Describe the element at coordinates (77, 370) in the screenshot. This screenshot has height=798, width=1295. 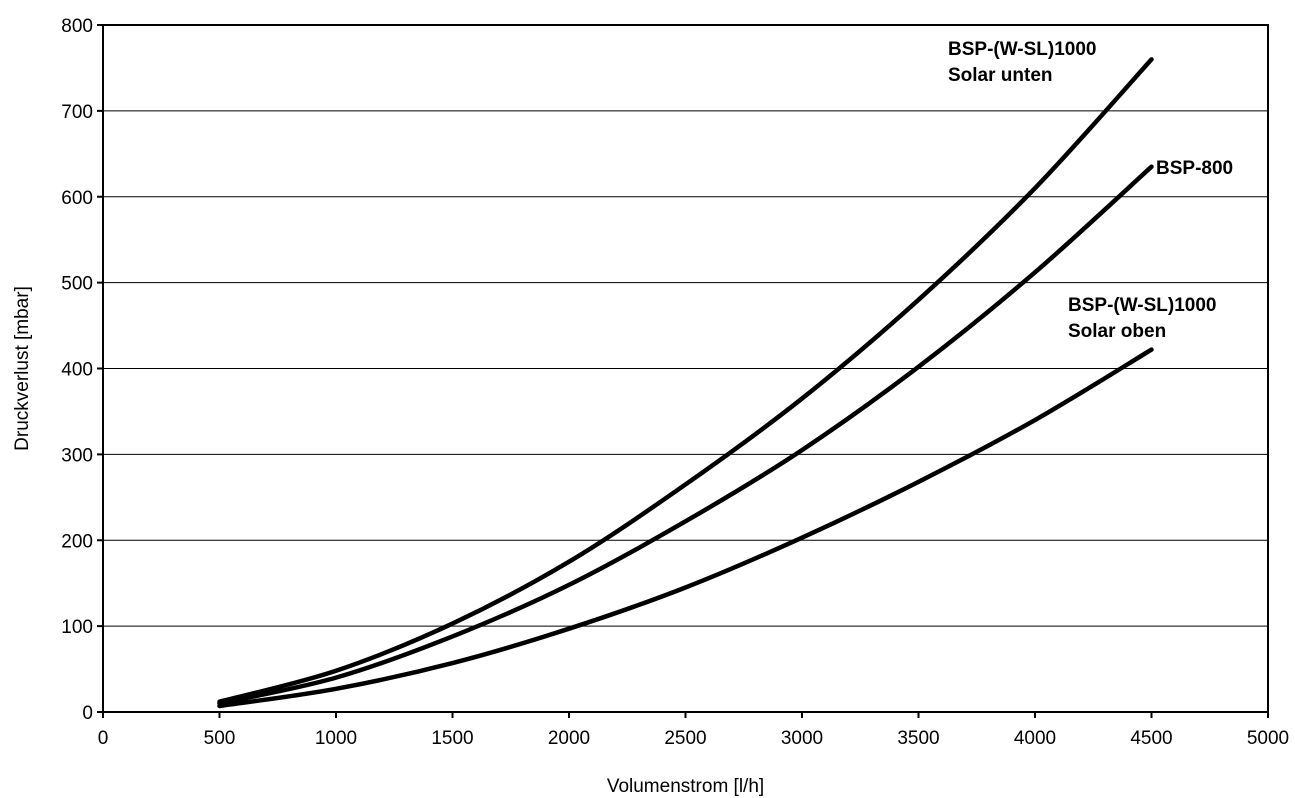
I see `y-tick-label: 400` at that location.